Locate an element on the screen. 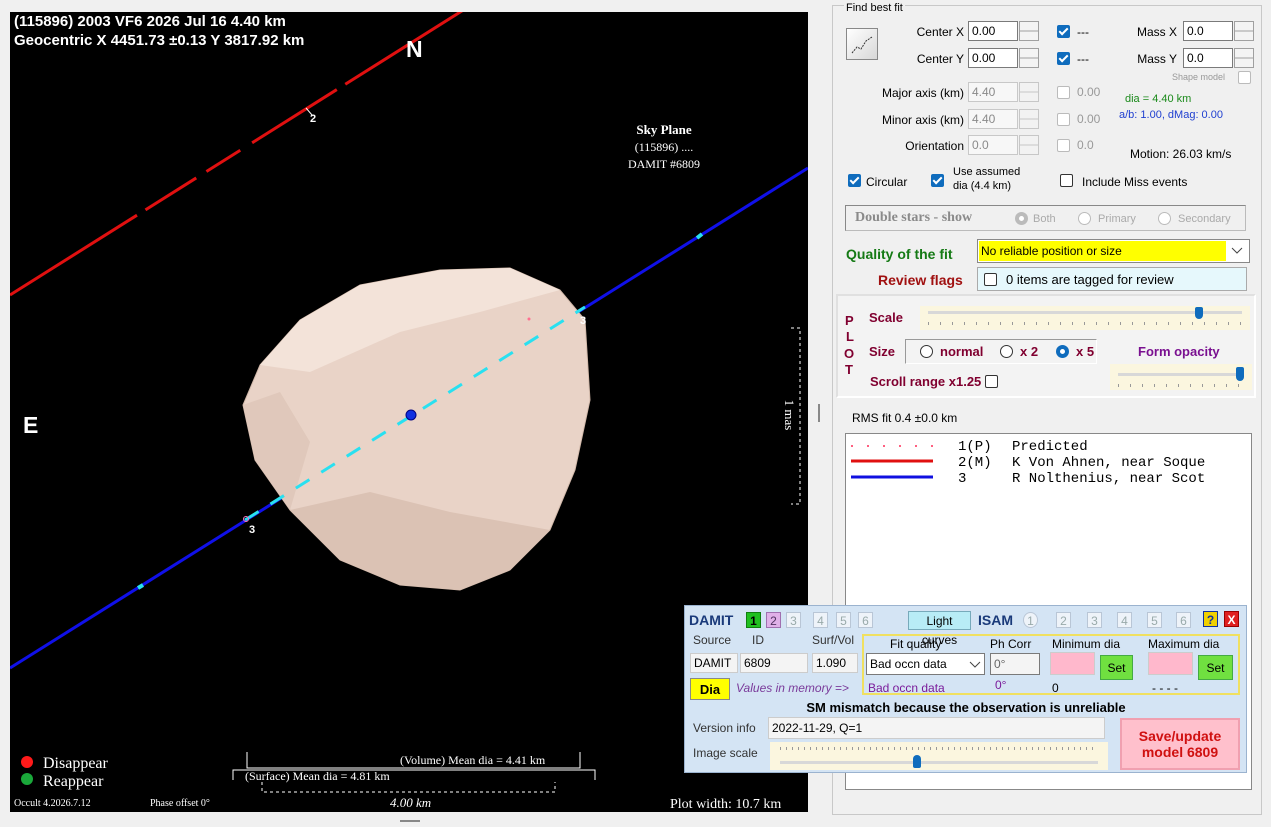 This screenshot has height=827, width=1271. ph-corr-field: 0° is located at coordinates (1015, 664).